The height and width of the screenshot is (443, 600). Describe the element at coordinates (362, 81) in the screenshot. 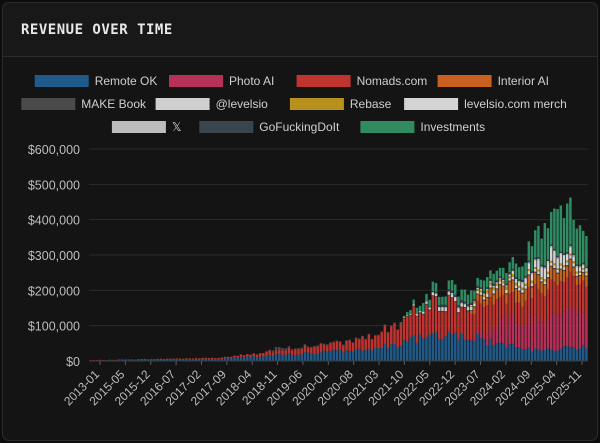

I see `legend-item: Nomads.com` at that location.